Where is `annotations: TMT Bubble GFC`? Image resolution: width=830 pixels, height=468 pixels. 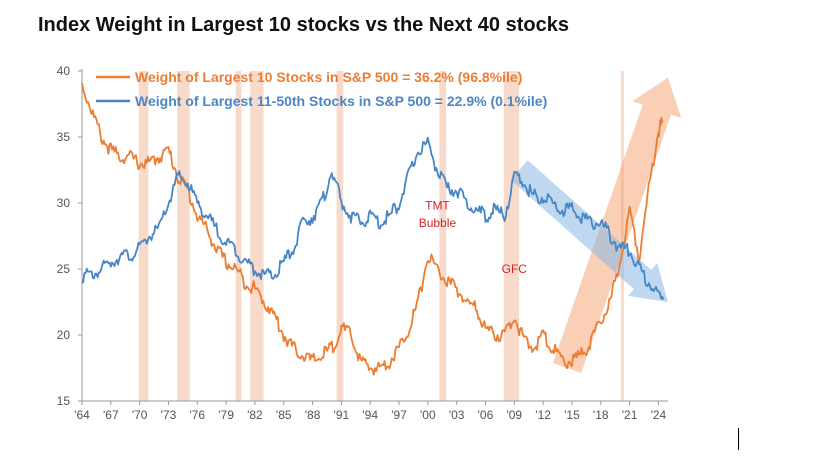 annotations: TMT Bubble GFC is located at coordinates (473, 237).